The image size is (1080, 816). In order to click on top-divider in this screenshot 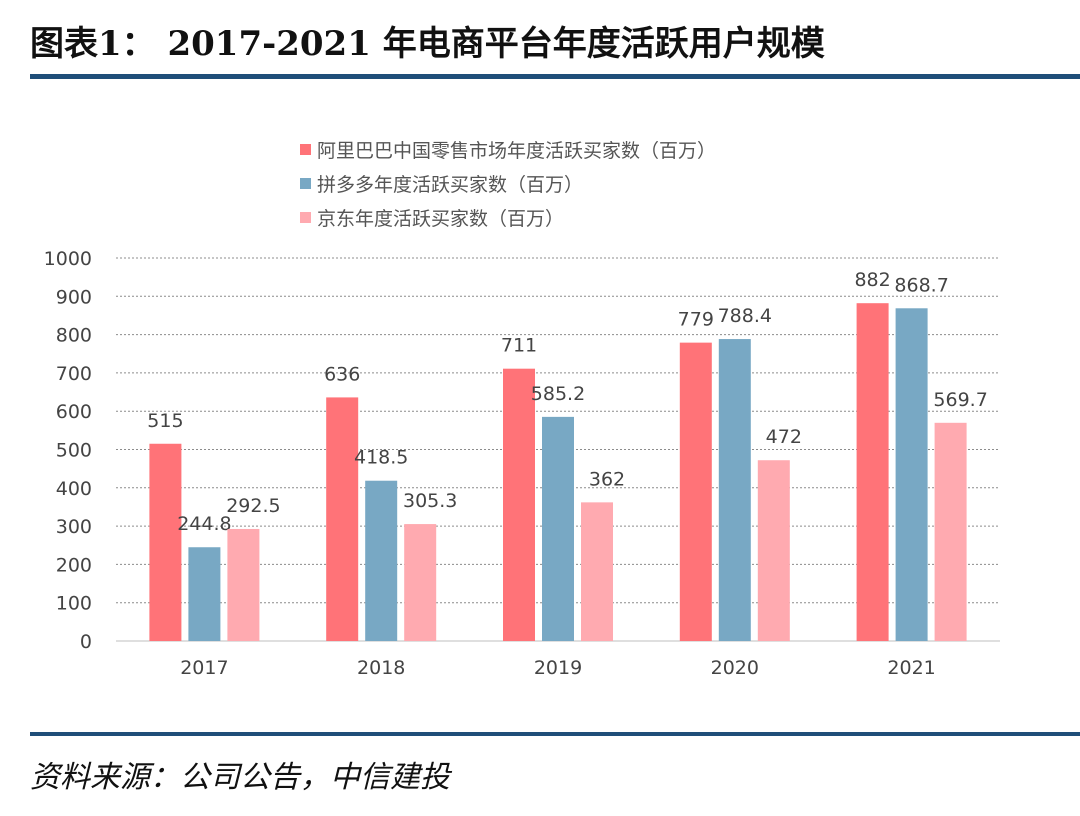, I will do `click(555, 76)`.